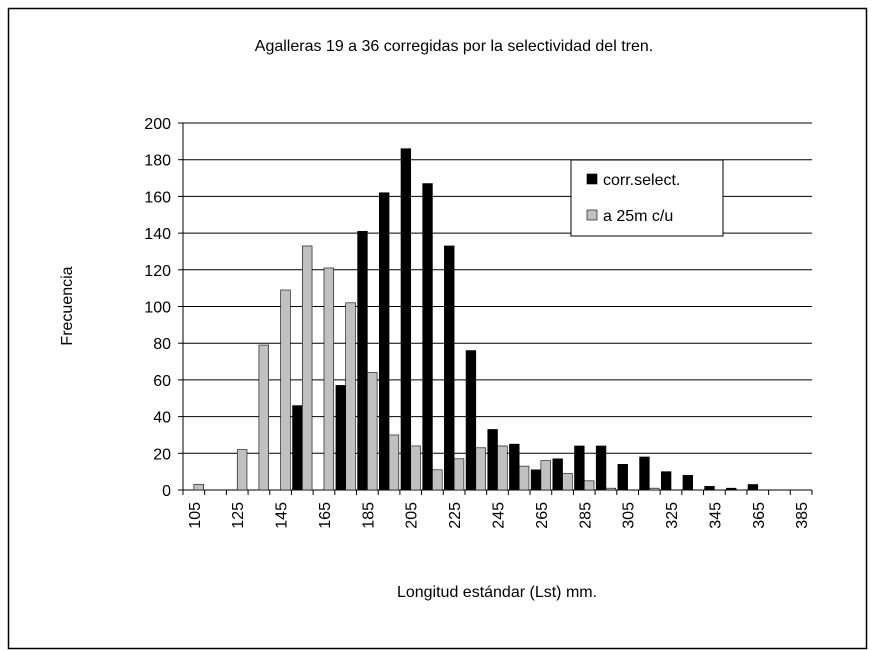 Image resolution: width=876 pixels, height=650 pixels. What do you see at coordinates (282, 515) in the screenshot?
I see `x-tick-label: 145` at bounding box center [282, 515].